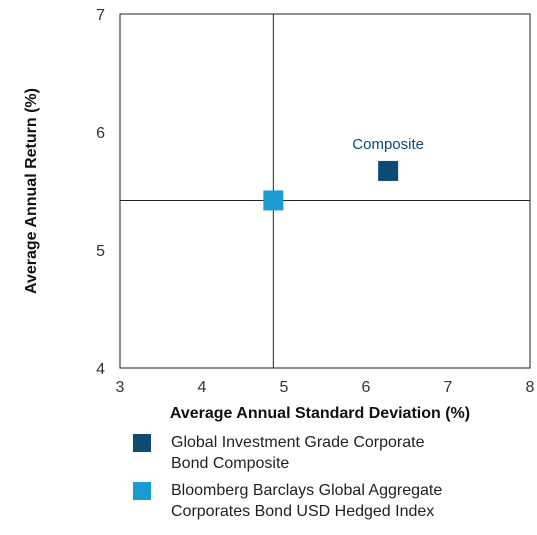 This screenshot has height=535, width=537. What do you see at coordinates (142, 491) in the screenshot?
I see `legend-swatch-index` at bounding box center [142, 491].